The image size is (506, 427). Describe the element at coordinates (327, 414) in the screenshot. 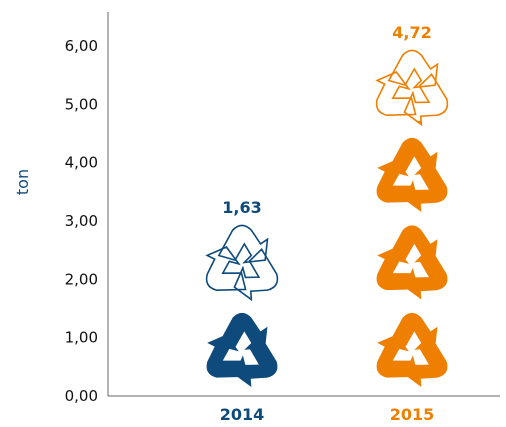

I see `category-labels: 2014 2015` at that location.